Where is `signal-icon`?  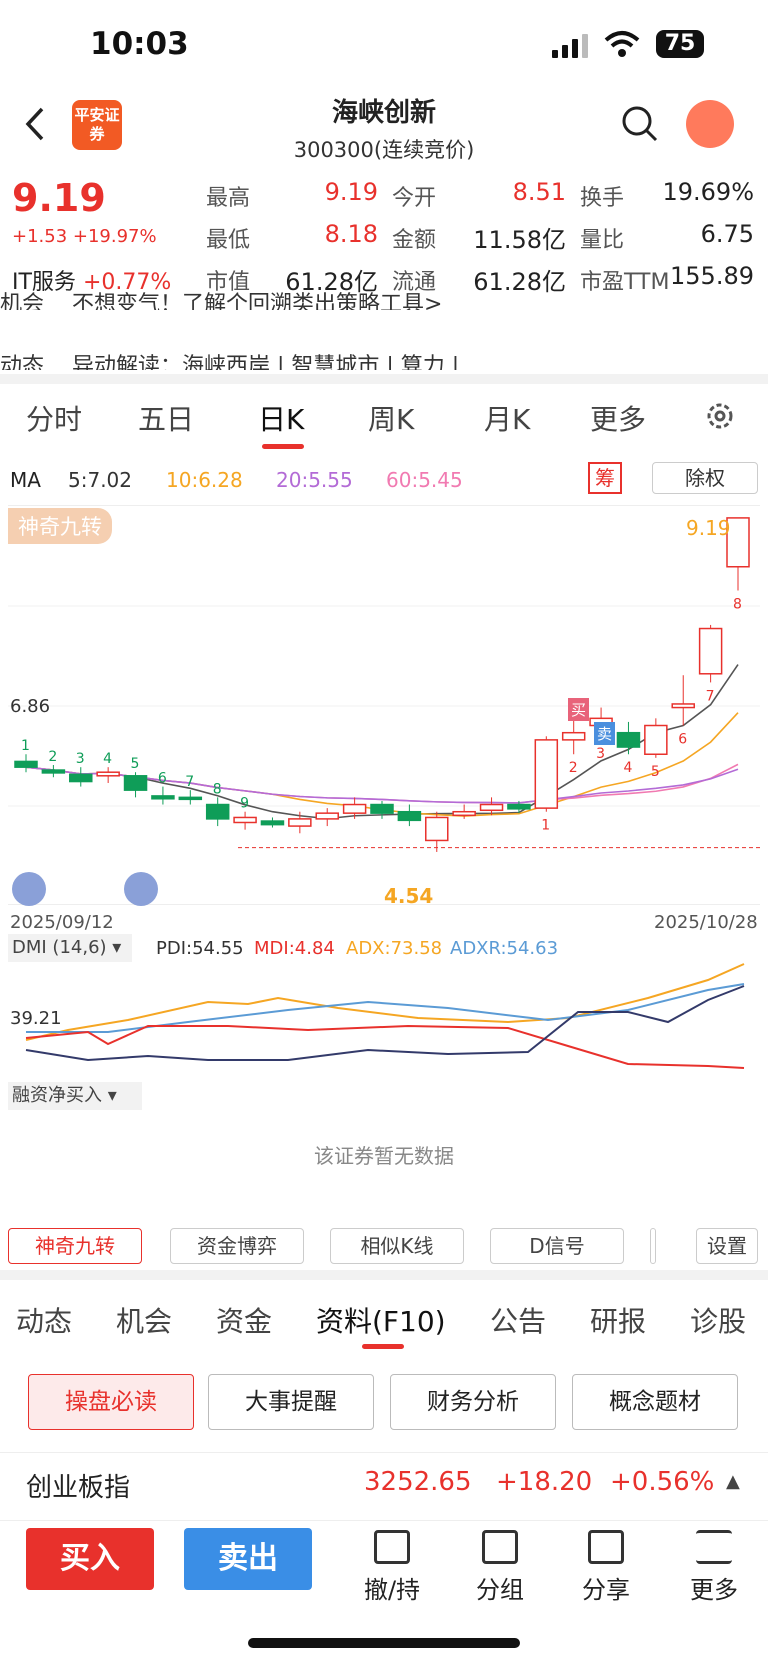 signal-icon is located at coordinates (570, 46).